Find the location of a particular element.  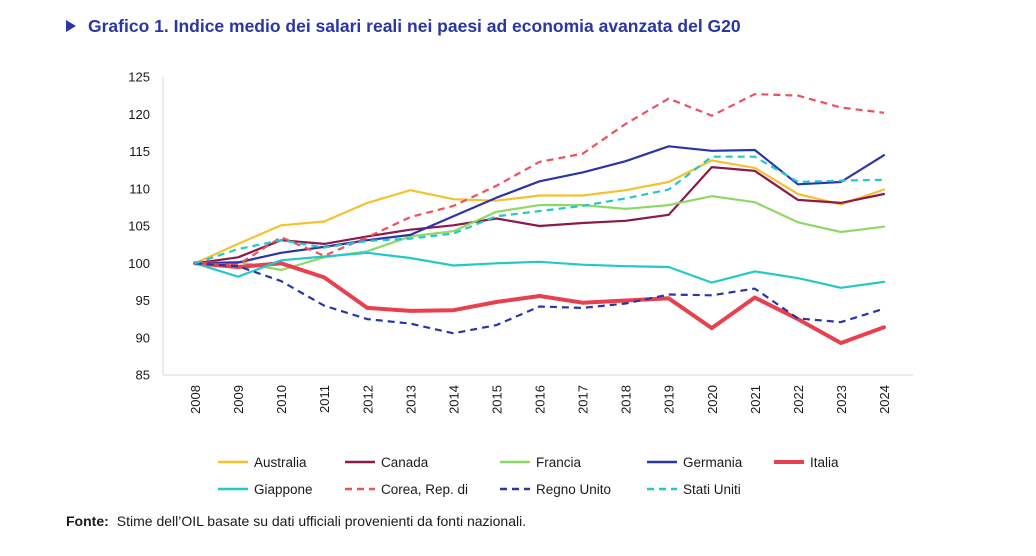

legend-label-stati-uniti: Stati Uniti is located at coordinates (712, 489).